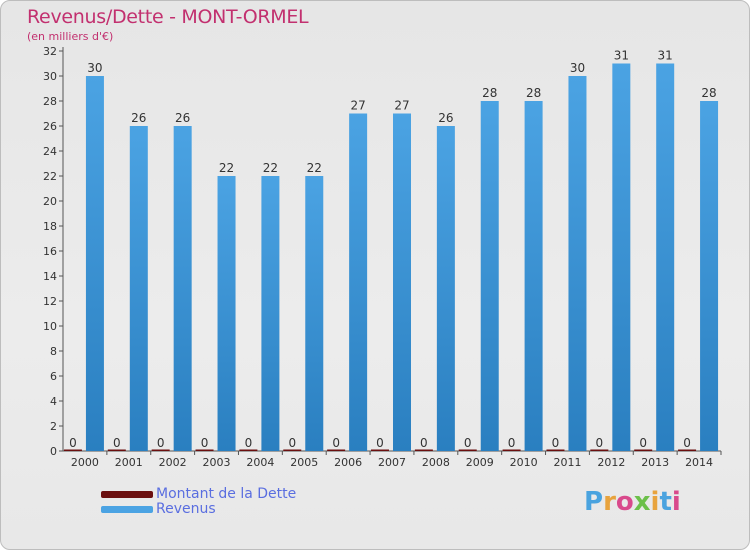 The width and height of the screenshot is (750, 550). I want to click on x-tick-label: 2010, so click(524, 462).